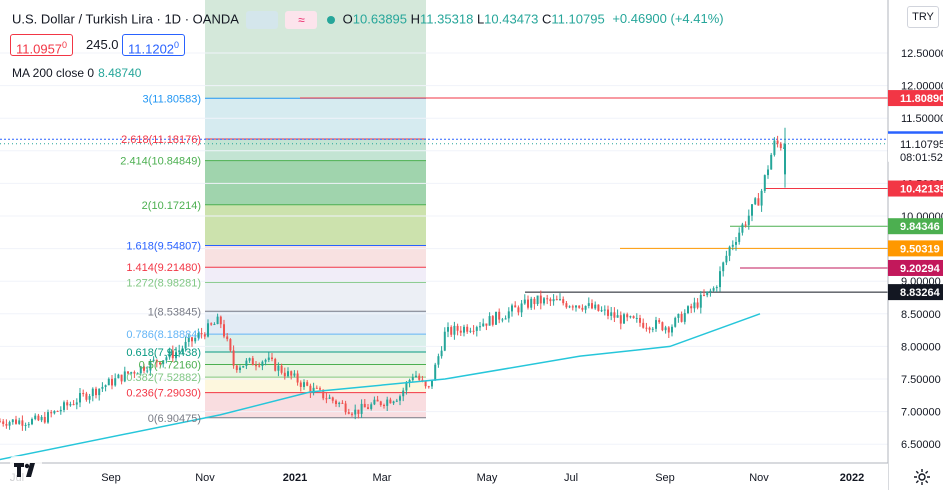  Describe the element at coordinates (160, 162) in the screenshot. I see `fib-level-label: 2.414(10.84849)` at that location.